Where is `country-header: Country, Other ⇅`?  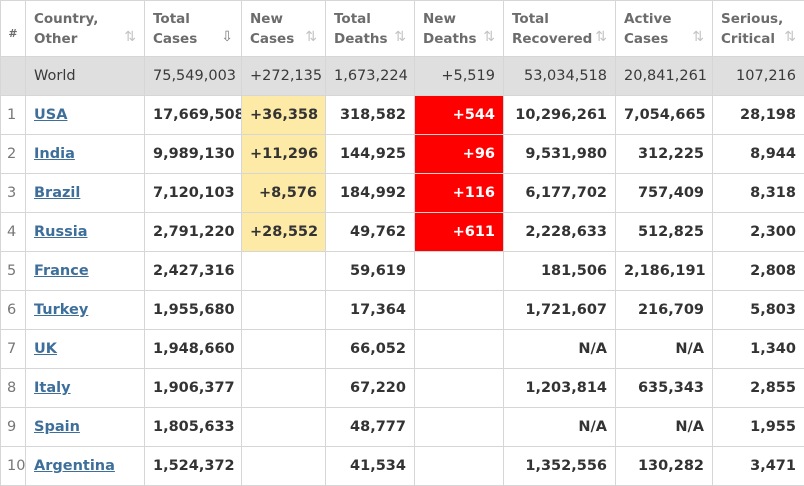 country-header: Country, Other ⇅ is located at coordinates (85, 29).